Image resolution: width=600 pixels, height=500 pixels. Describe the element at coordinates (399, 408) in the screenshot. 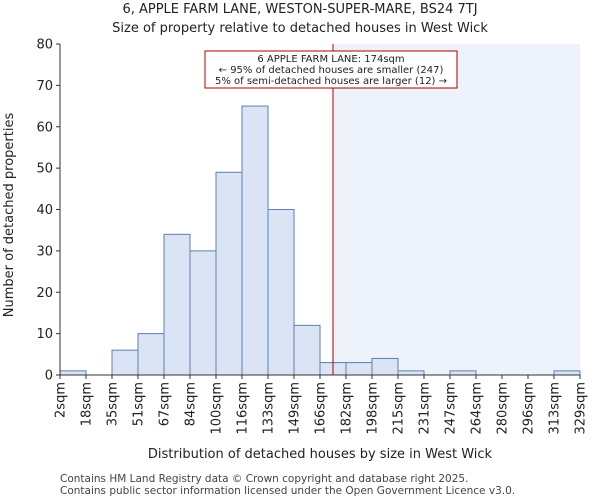

I see `x-tick-label: 215sqm` at that location.